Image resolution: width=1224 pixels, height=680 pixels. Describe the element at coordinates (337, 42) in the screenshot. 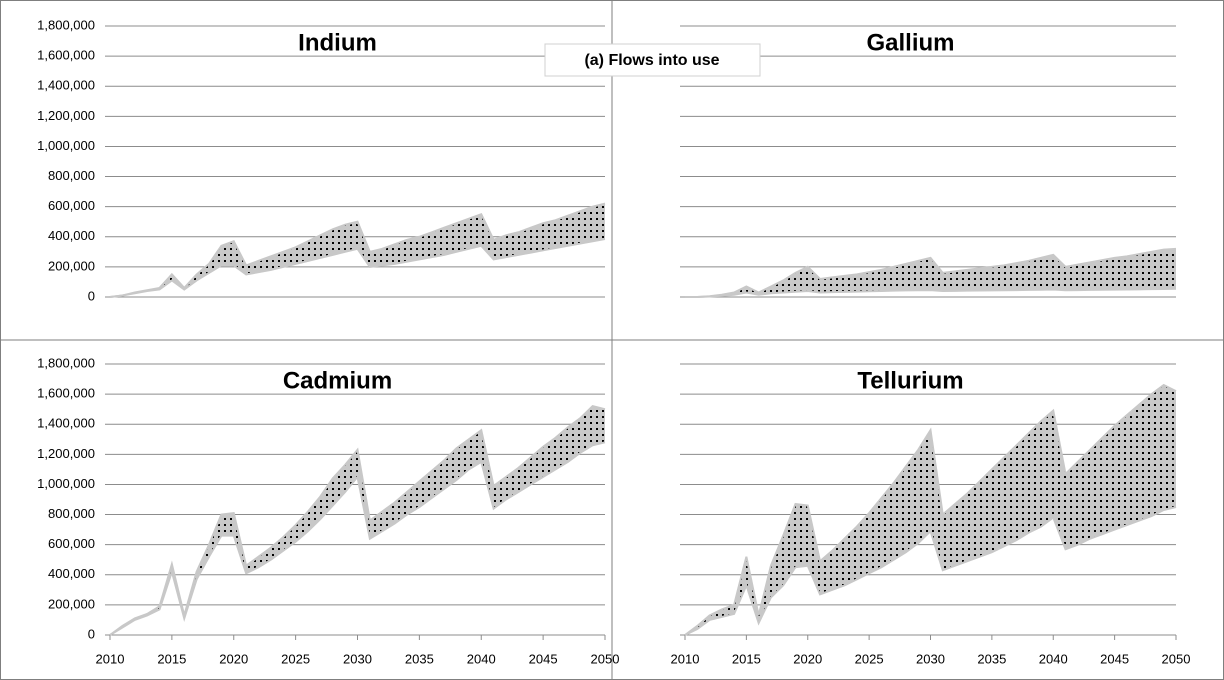

I see `chart-title: Indium` at that location.